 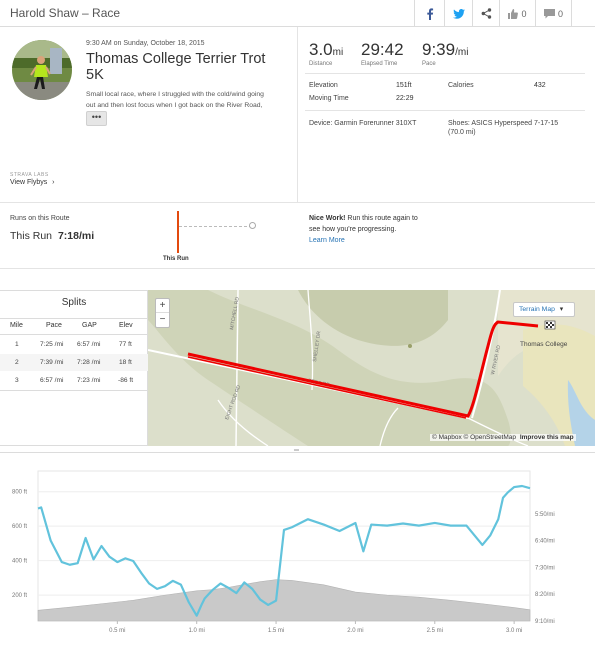 What do you see at coordinates (338, 52) in the screenshot?
I see `distance-unit: mi` at bounding box center [338, 52].